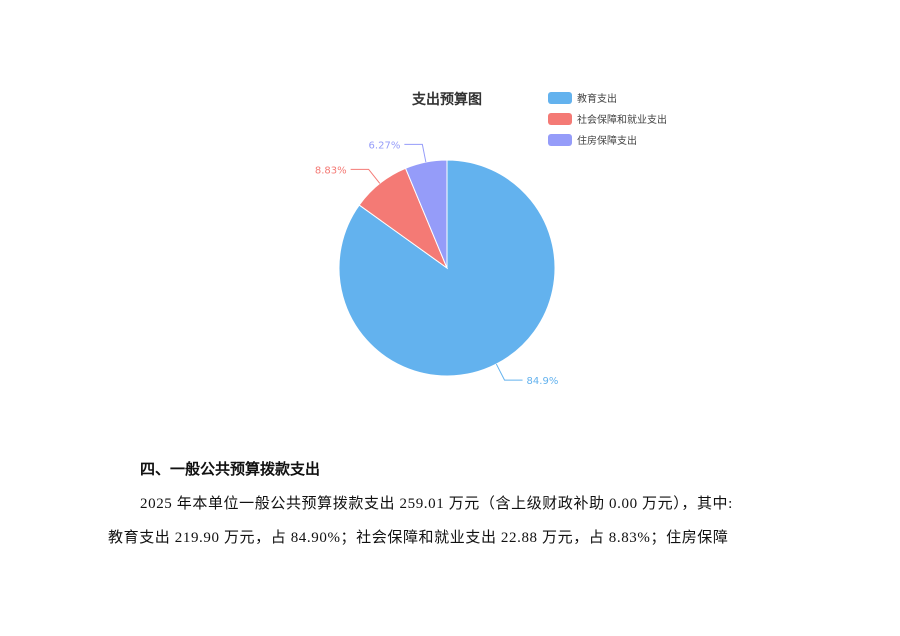 This screenshot has width=900, height=636. I want to click on data-label: 8.83%, so click(331, 170).